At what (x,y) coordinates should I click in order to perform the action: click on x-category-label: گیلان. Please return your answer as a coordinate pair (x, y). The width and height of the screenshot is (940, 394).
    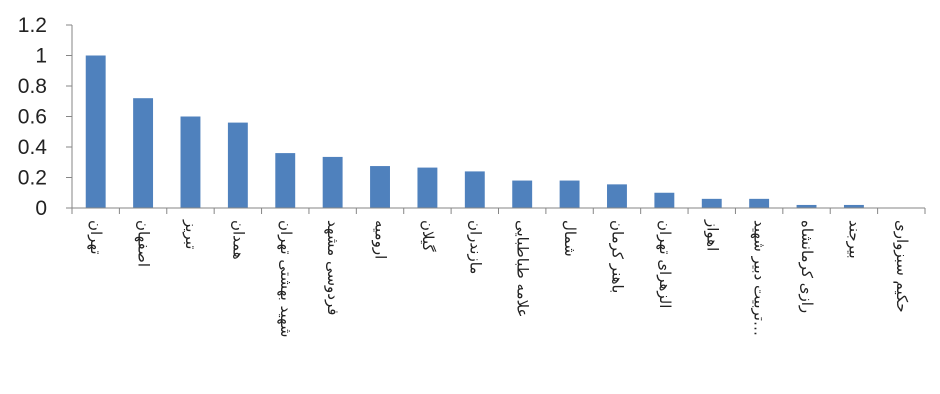
    Looking at the image, I should click on (428, 236).